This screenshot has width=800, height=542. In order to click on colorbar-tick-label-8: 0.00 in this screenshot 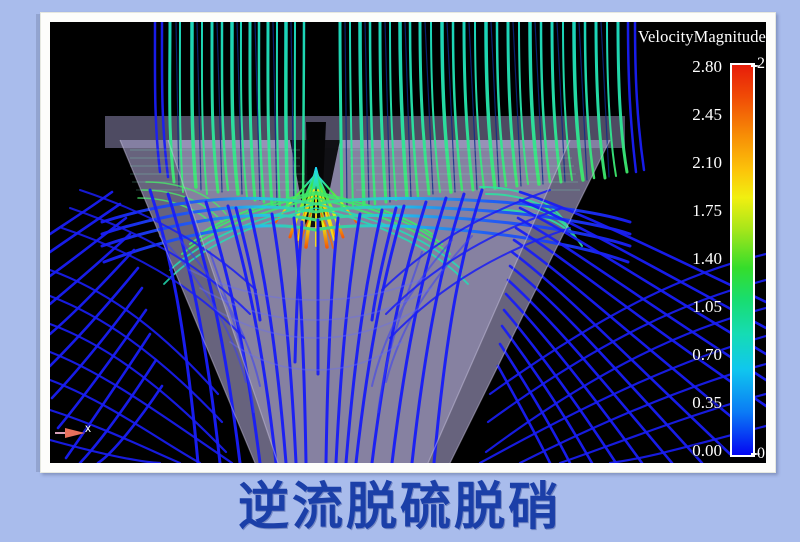, I will do `click(707, 450)`.